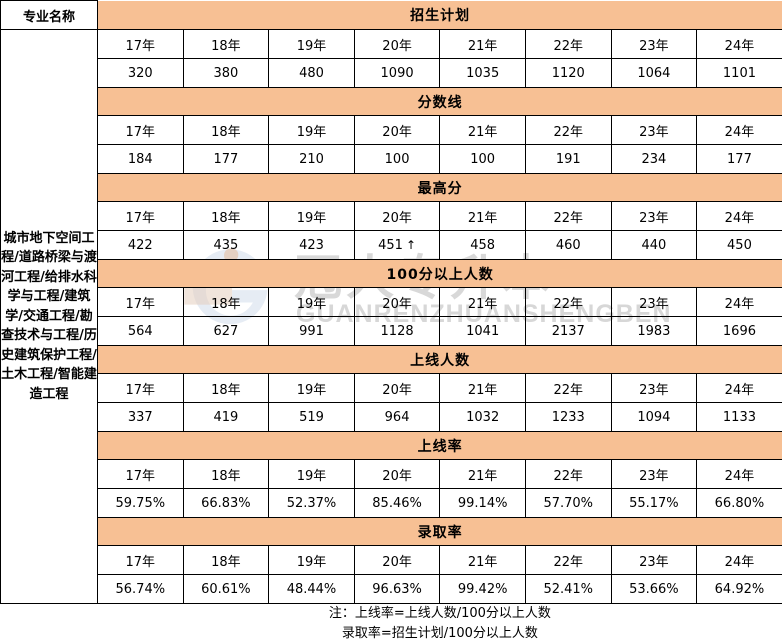  I want to click on section-title-1: 分数线, so click(440, 102).